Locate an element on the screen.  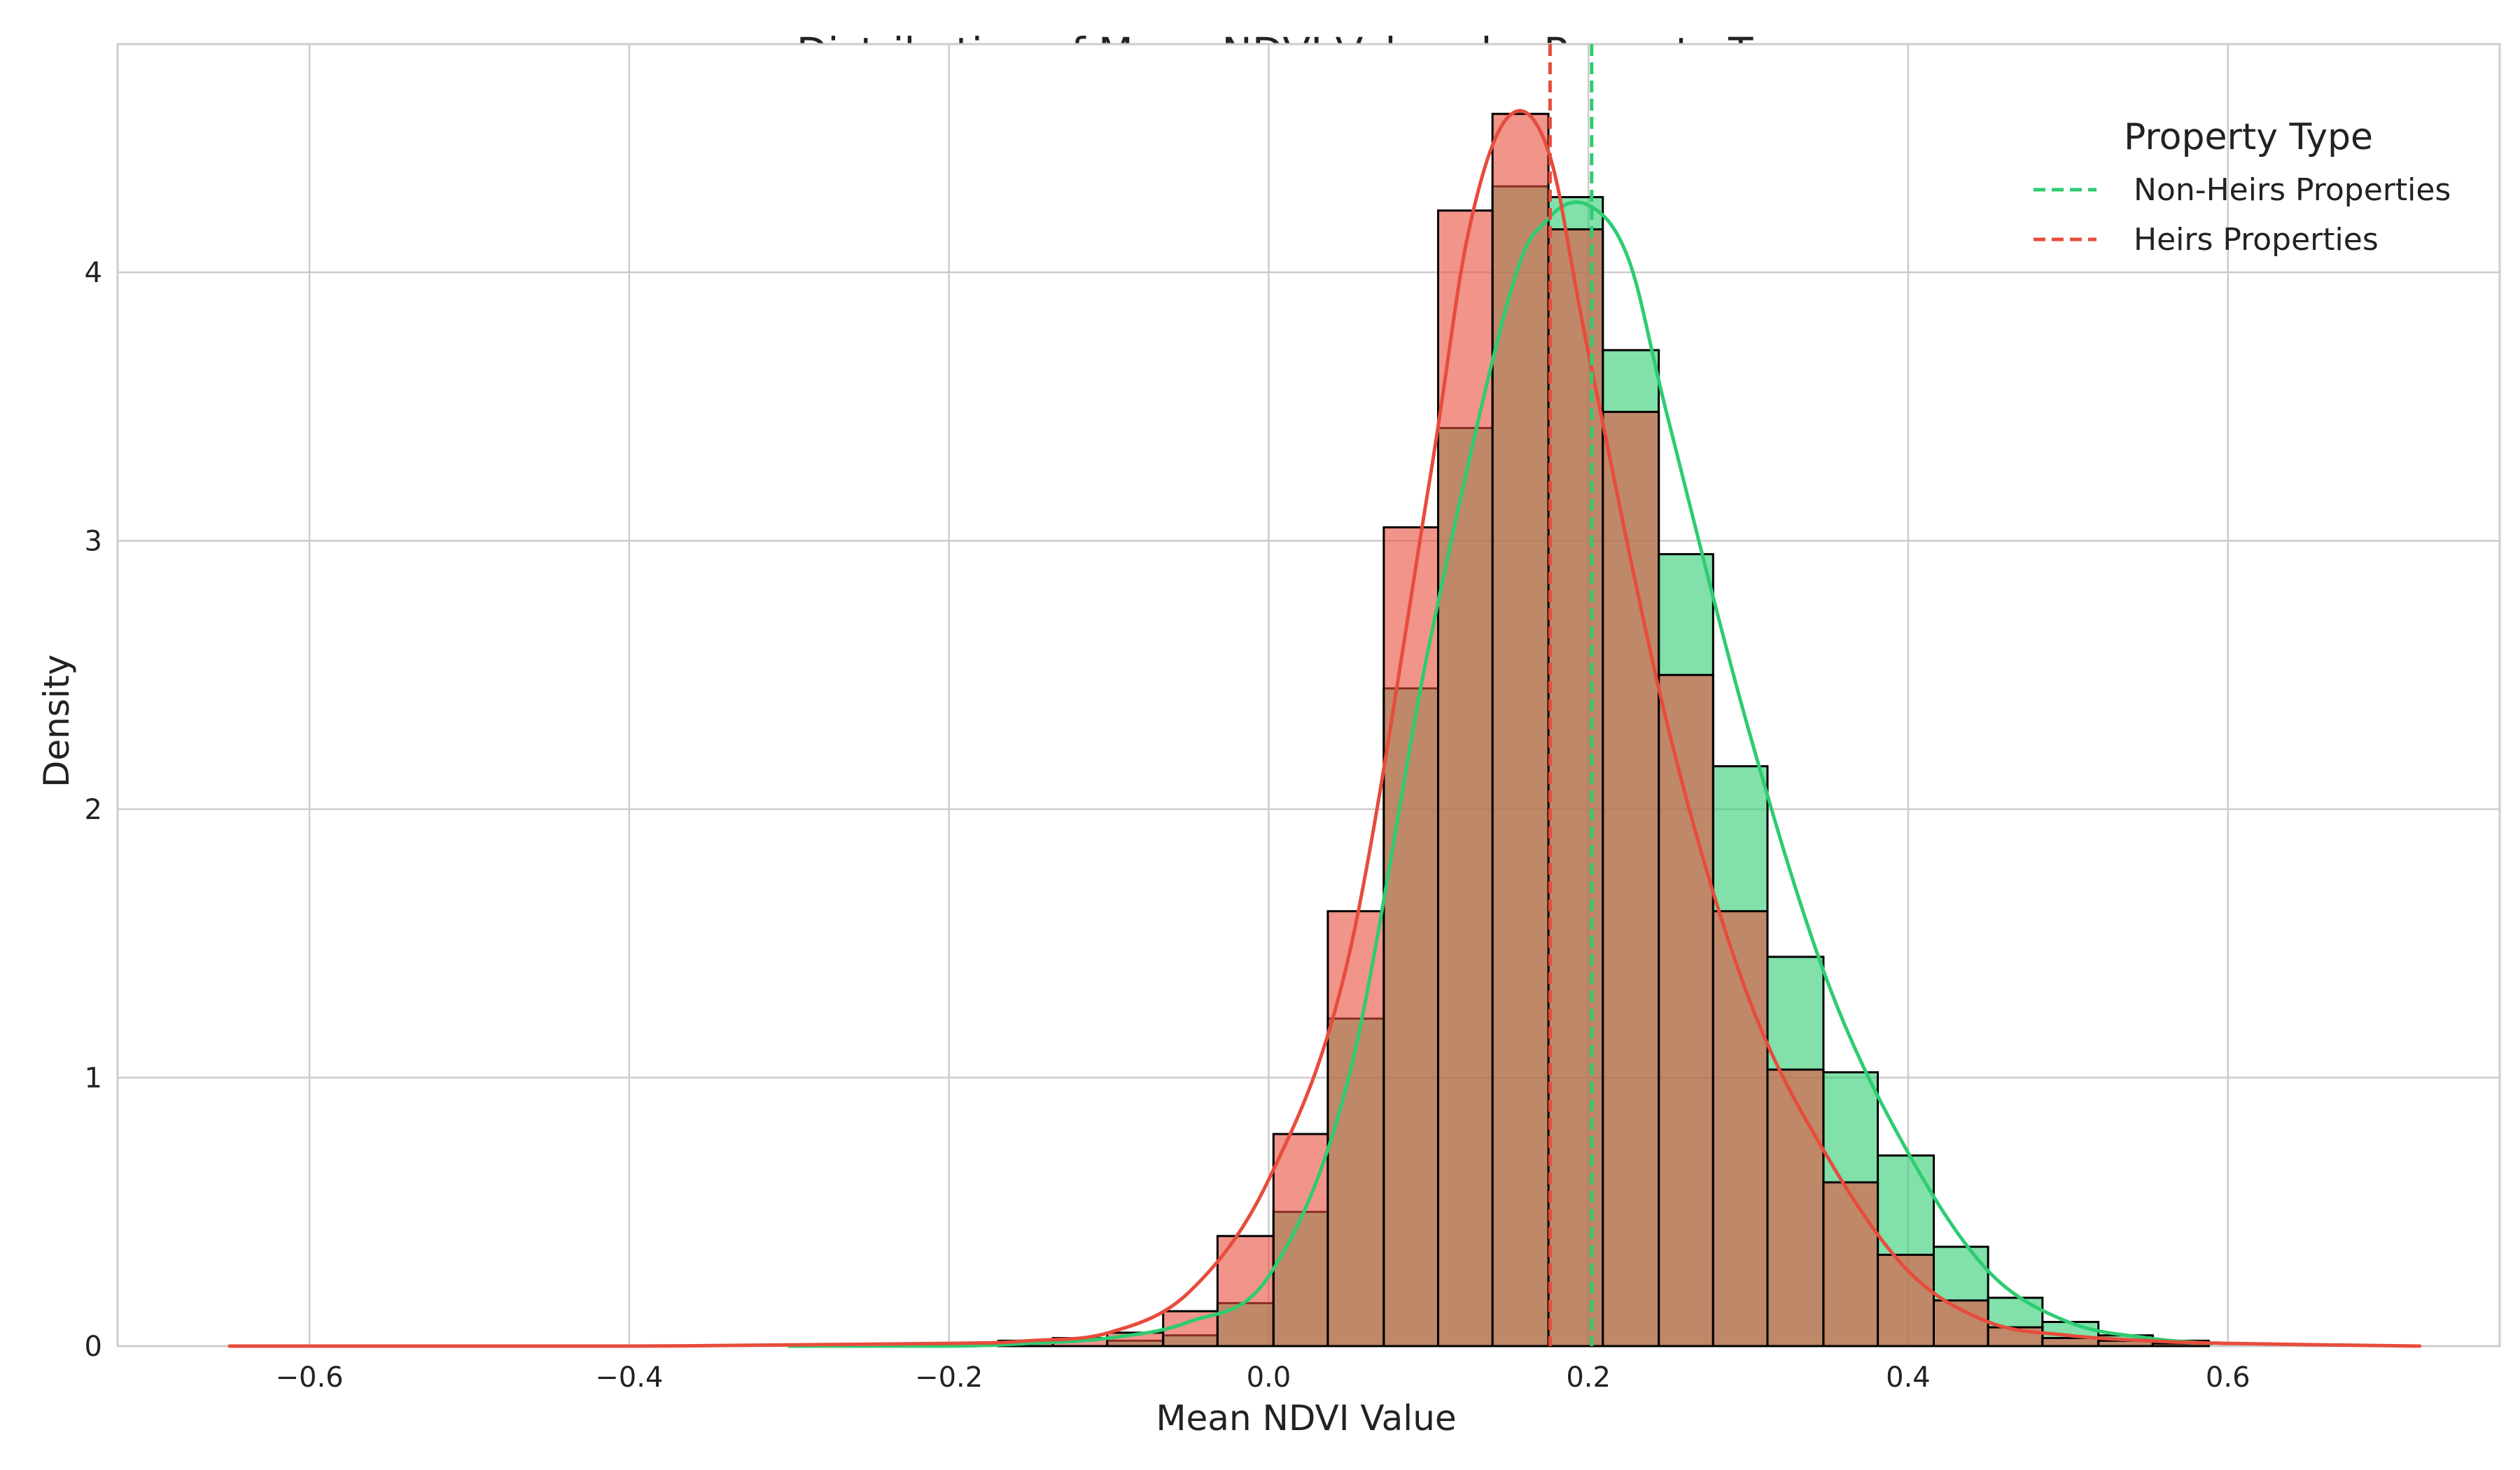
y-tick-label: 2 is located at coordinates (93, 810).